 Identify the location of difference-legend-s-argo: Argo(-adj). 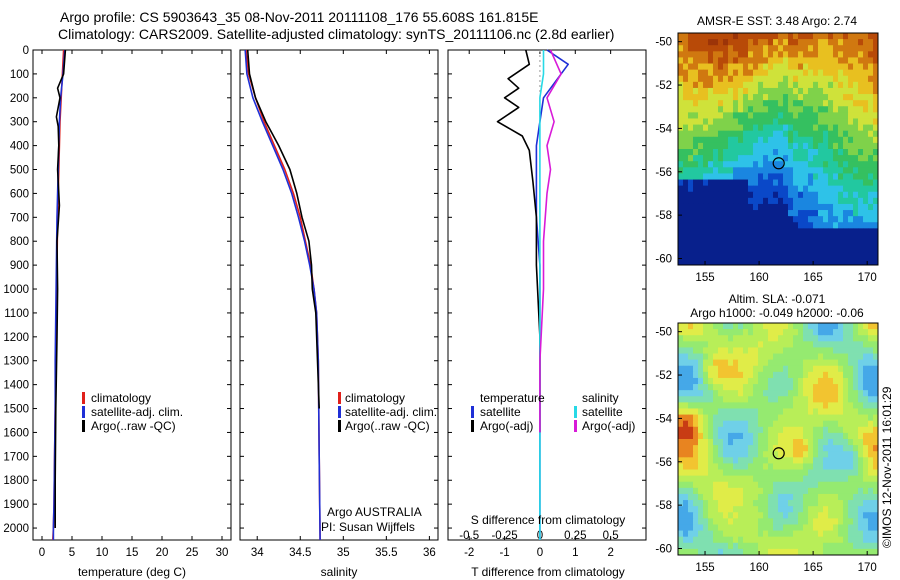
(608, 426).